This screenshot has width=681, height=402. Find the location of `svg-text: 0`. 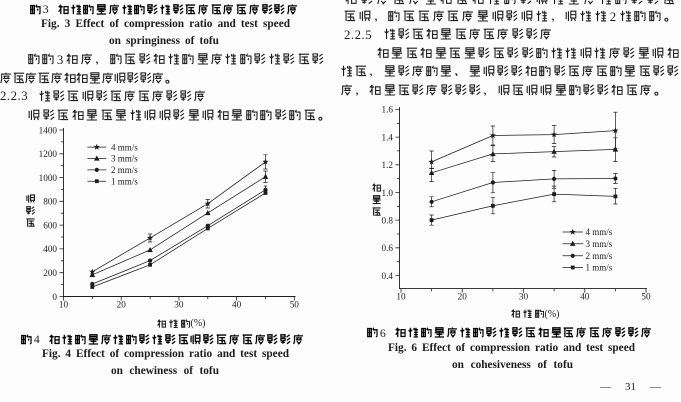

svg-text: 0 is located at coordinates (54, 297).